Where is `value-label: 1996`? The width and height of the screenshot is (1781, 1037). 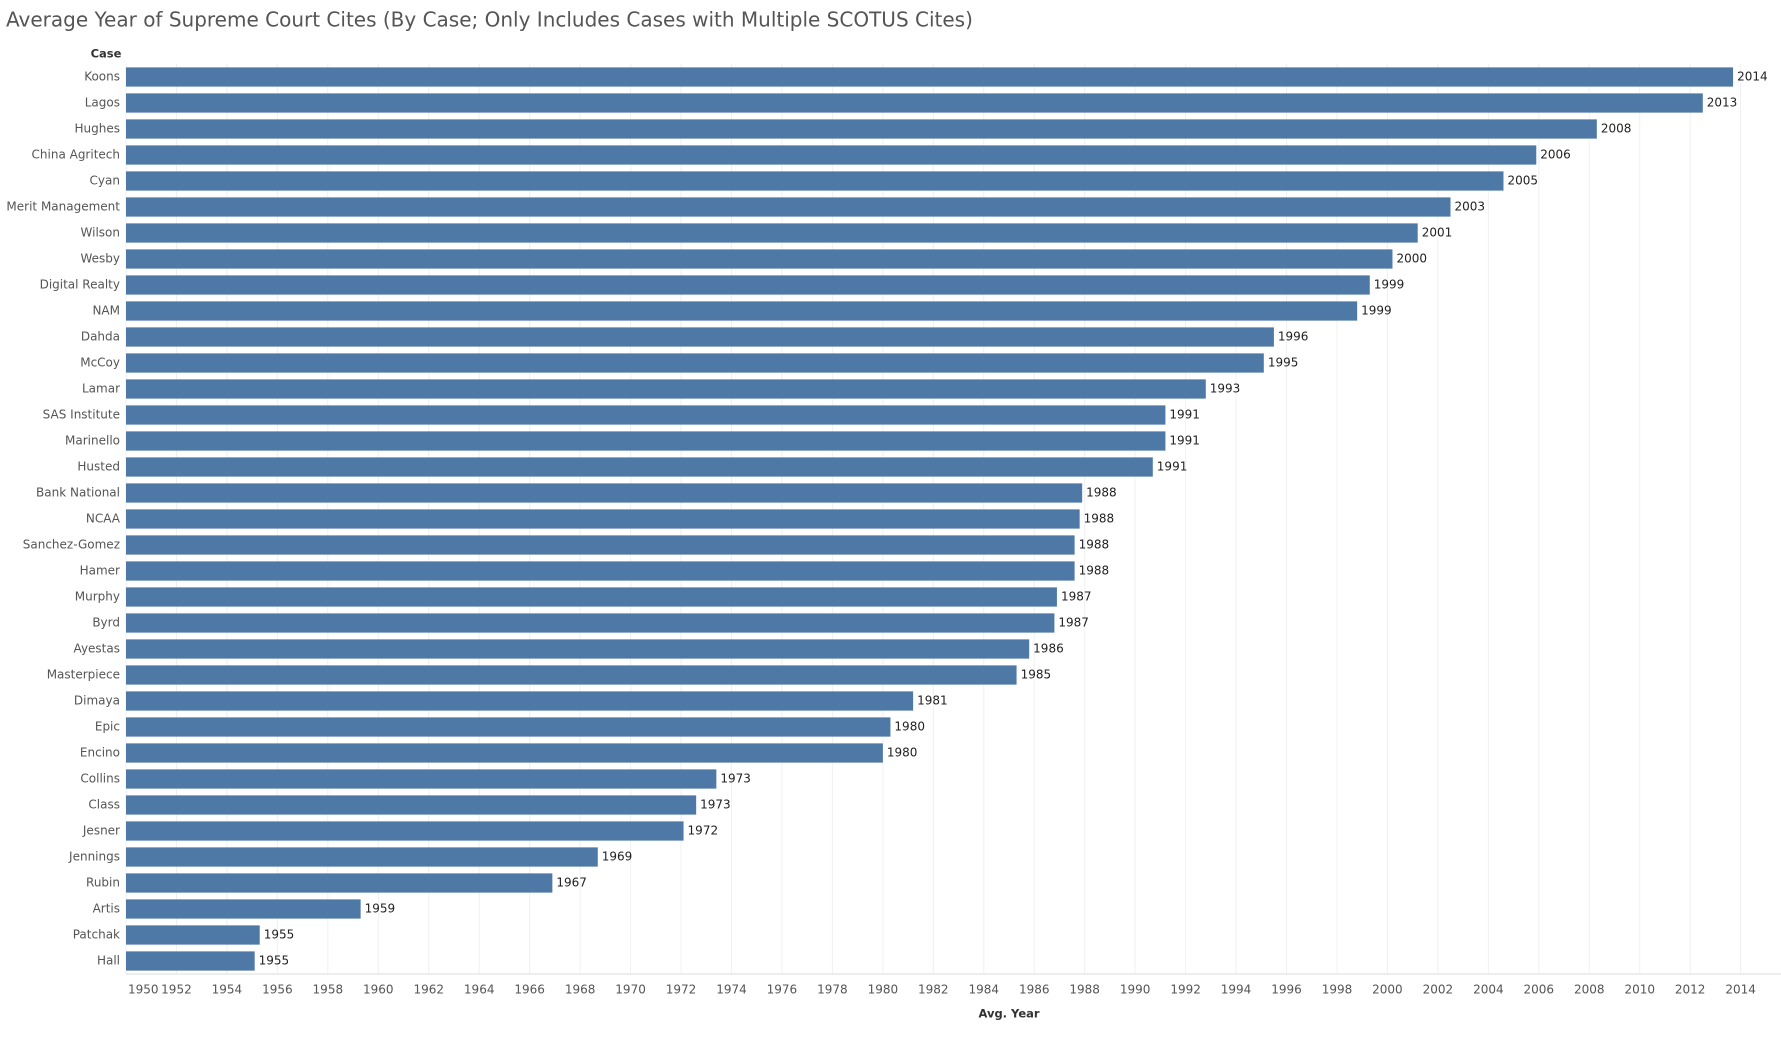
value-label: 1996 is located at coordinates (1293, 337).